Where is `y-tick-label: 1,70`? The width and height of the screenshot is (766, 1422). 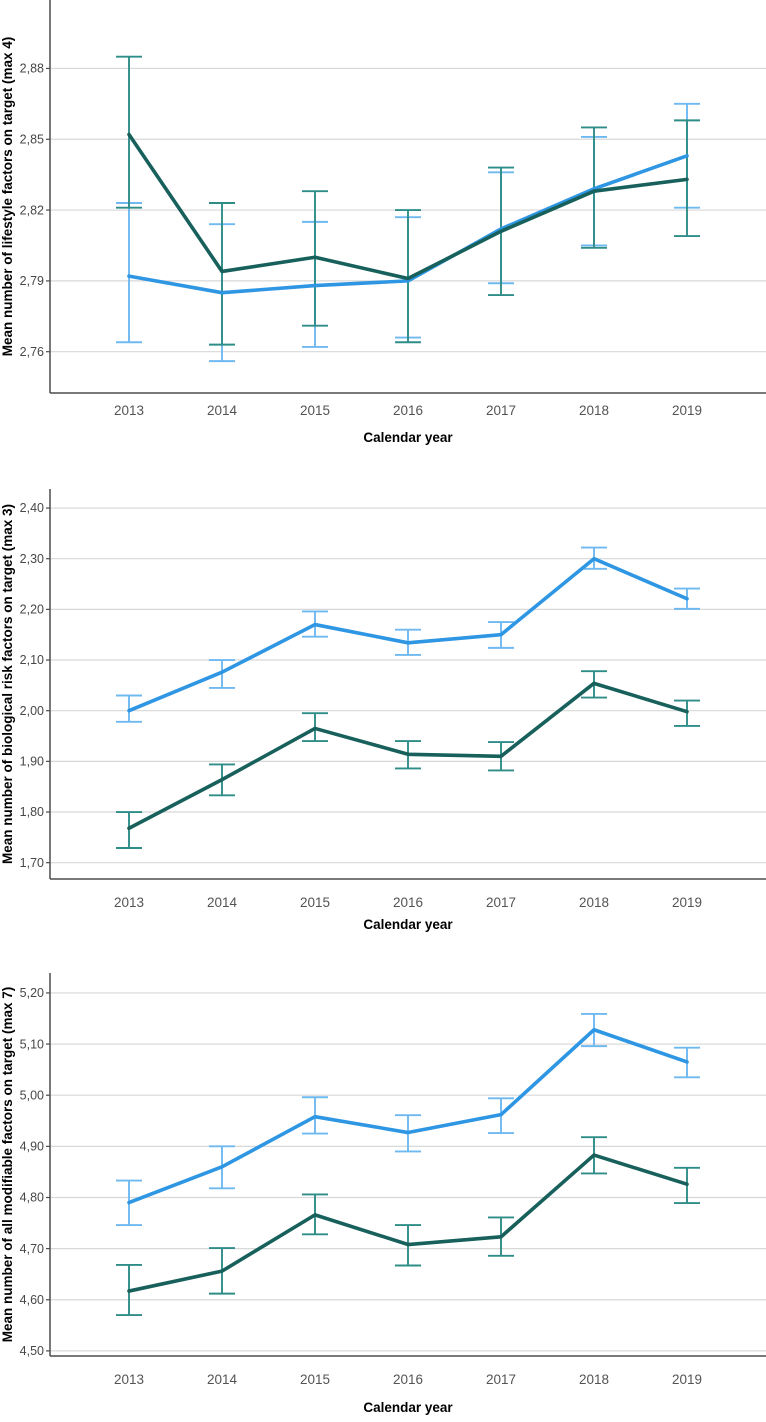
y-tick-label: 1,70 is located at coordinates (32, 863).